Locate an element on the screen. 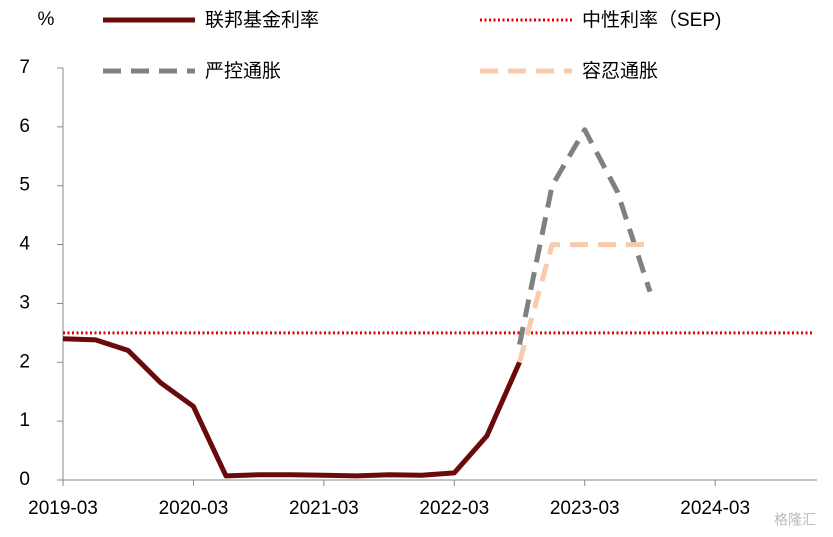  y-tick-label: 5 is located at coordinates (24, 185).